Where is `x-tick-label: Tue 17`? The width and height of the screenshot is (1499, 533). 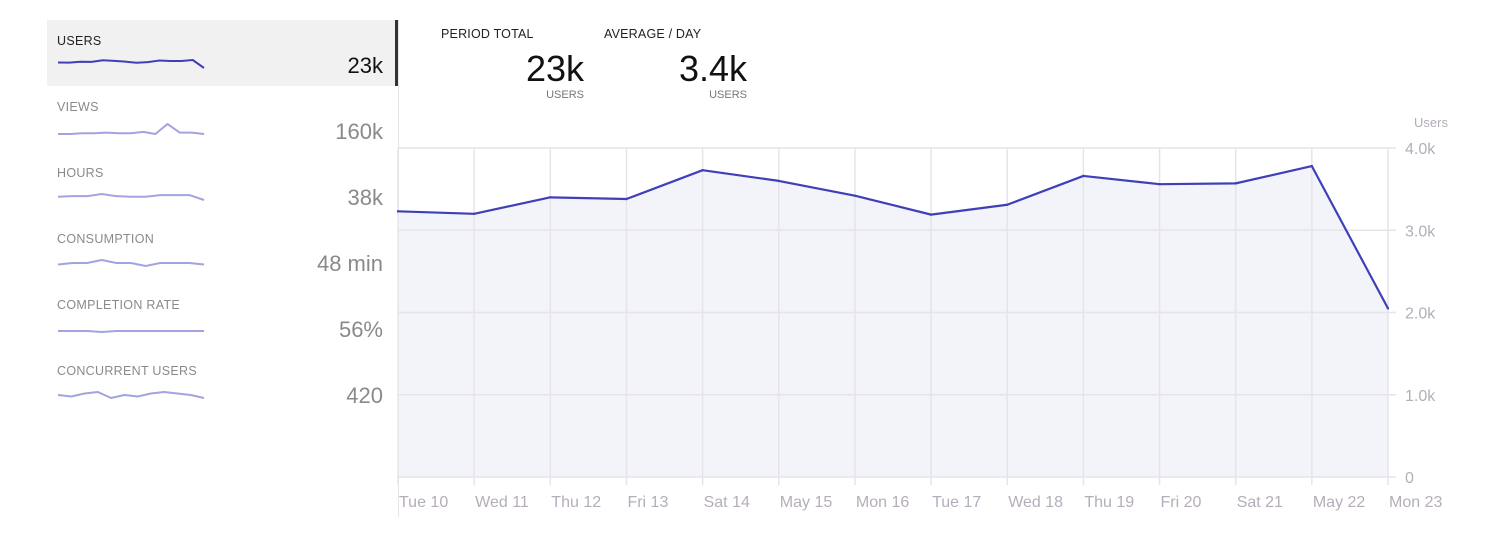 x-tick-label: Tue 17 is located at coordinates (956, 502).